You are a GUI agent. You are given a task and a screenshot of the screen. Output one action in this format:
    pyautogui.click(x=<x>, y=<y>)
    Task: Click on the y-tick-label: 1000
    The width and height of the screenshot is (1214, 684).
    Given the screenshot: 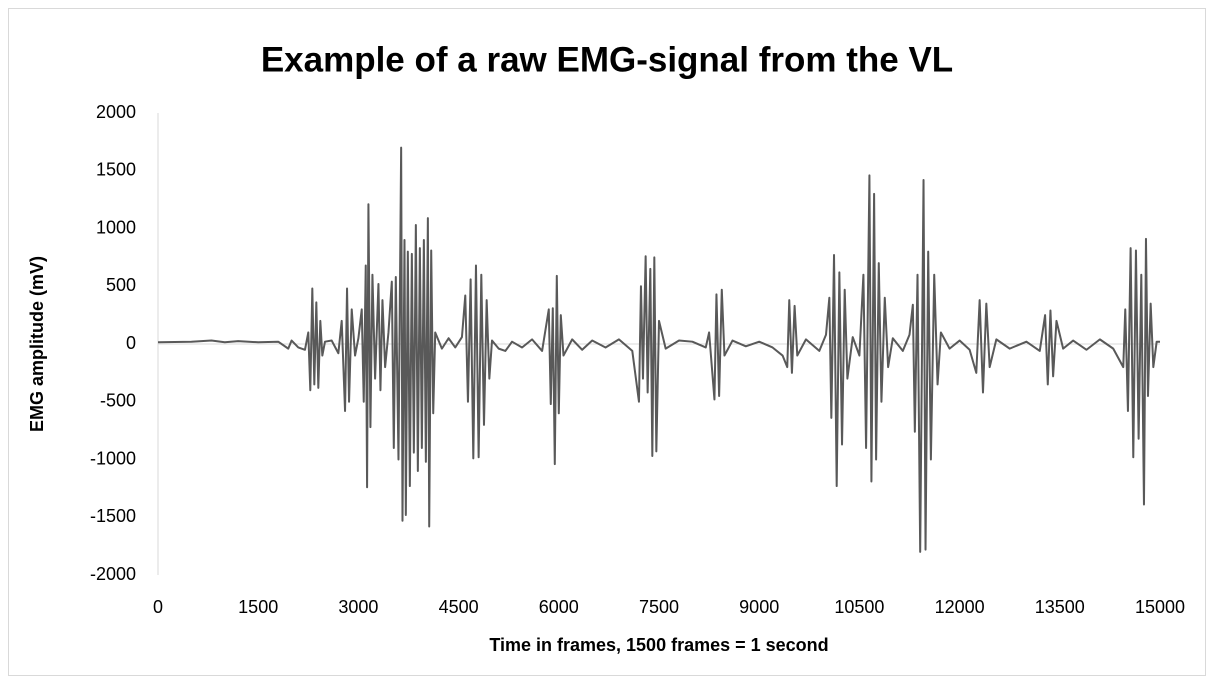 What is the action you would take?
    pyautogui.click(x=116, y=227)
    